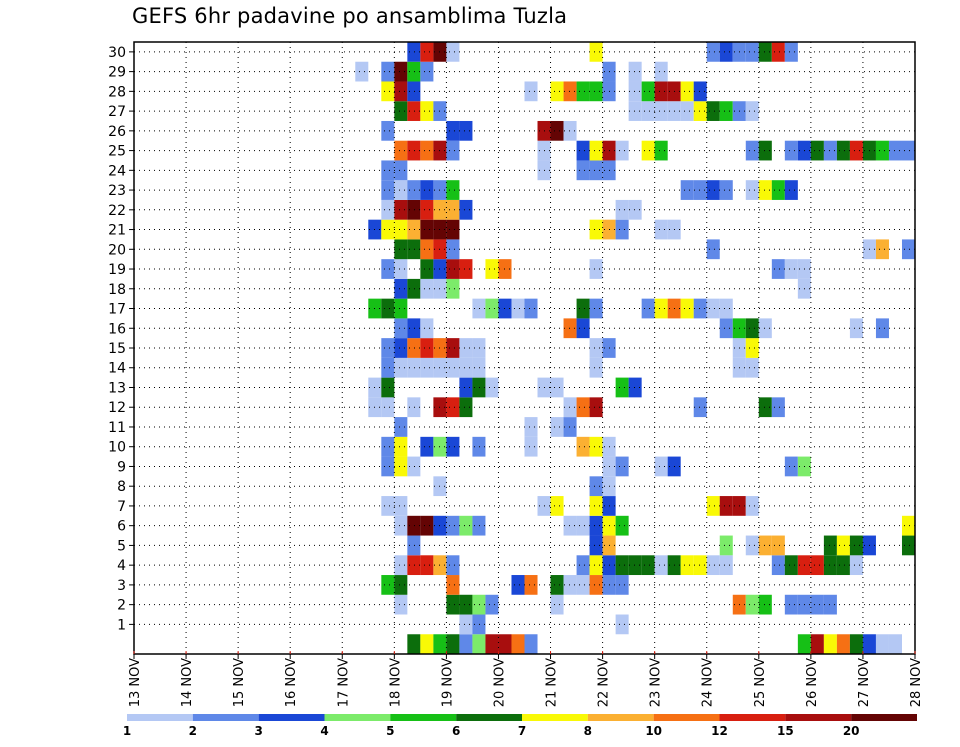 The image size is (960, 747). I want to click on colorbar-label: 3, so click(258, 731).